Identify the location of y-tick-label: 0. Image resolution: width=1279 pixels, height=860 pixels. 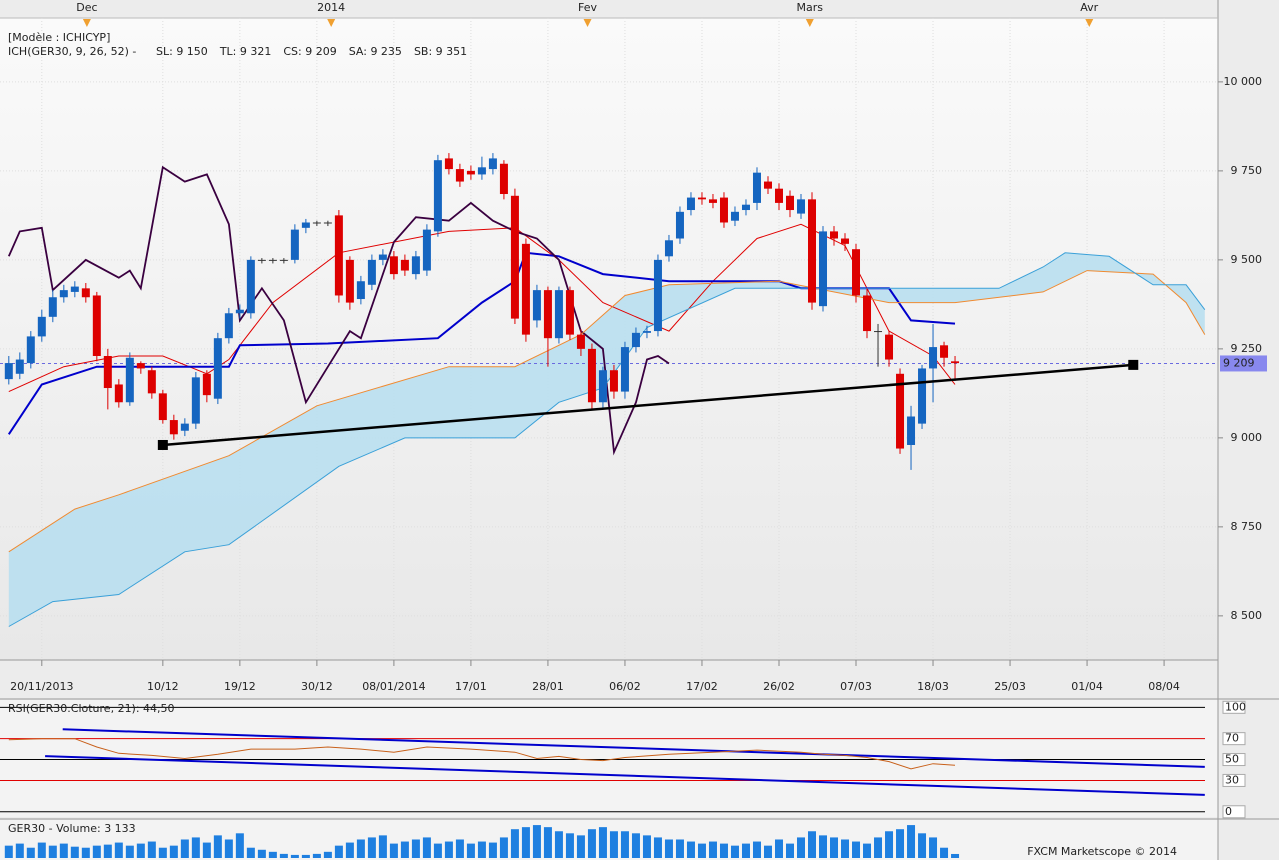
(1228, 811).